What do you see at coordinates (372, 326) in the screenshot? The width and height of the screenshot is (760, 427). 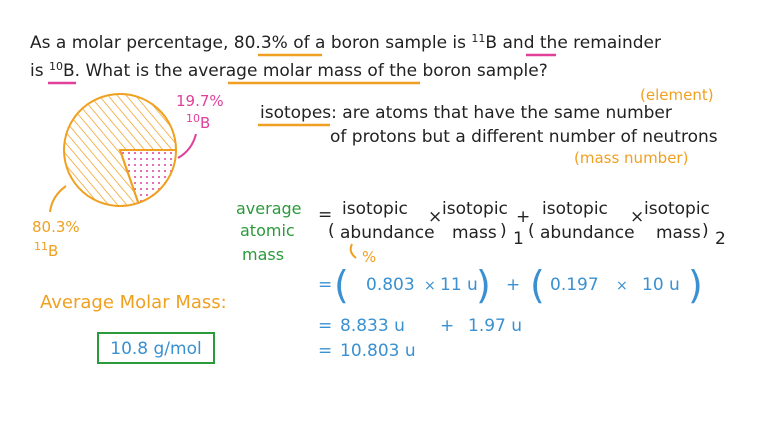 I see `number: 8.833 u` at bounding box center [372, 326].